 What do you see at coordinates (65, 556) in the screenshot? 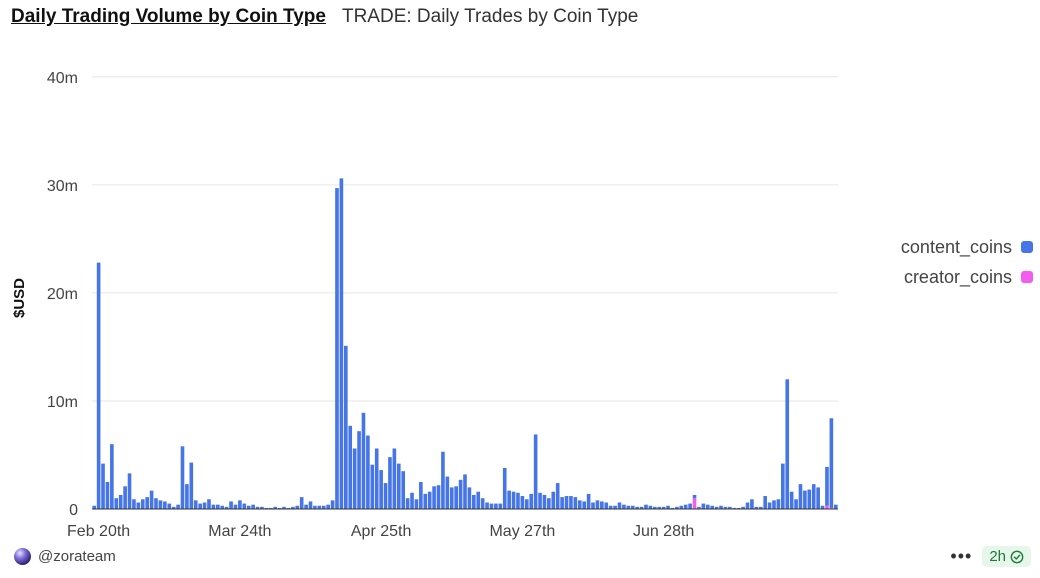
I see `author-block: @zorateam` at bounding box center [65, 556].